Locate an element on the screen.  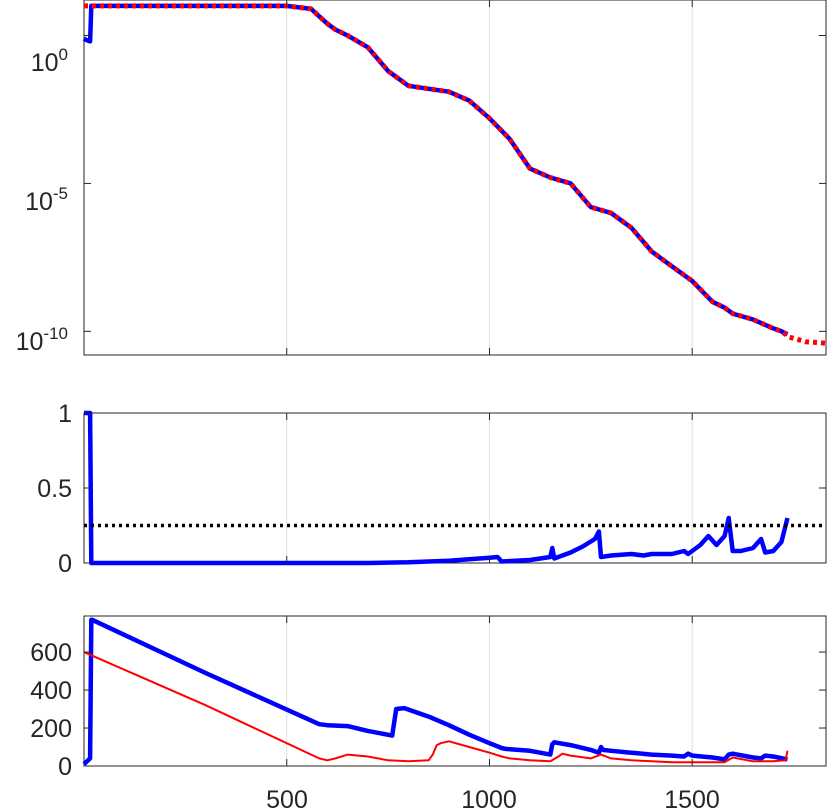
x-tick-label-0: 500 is located at coordinates (287, 799).